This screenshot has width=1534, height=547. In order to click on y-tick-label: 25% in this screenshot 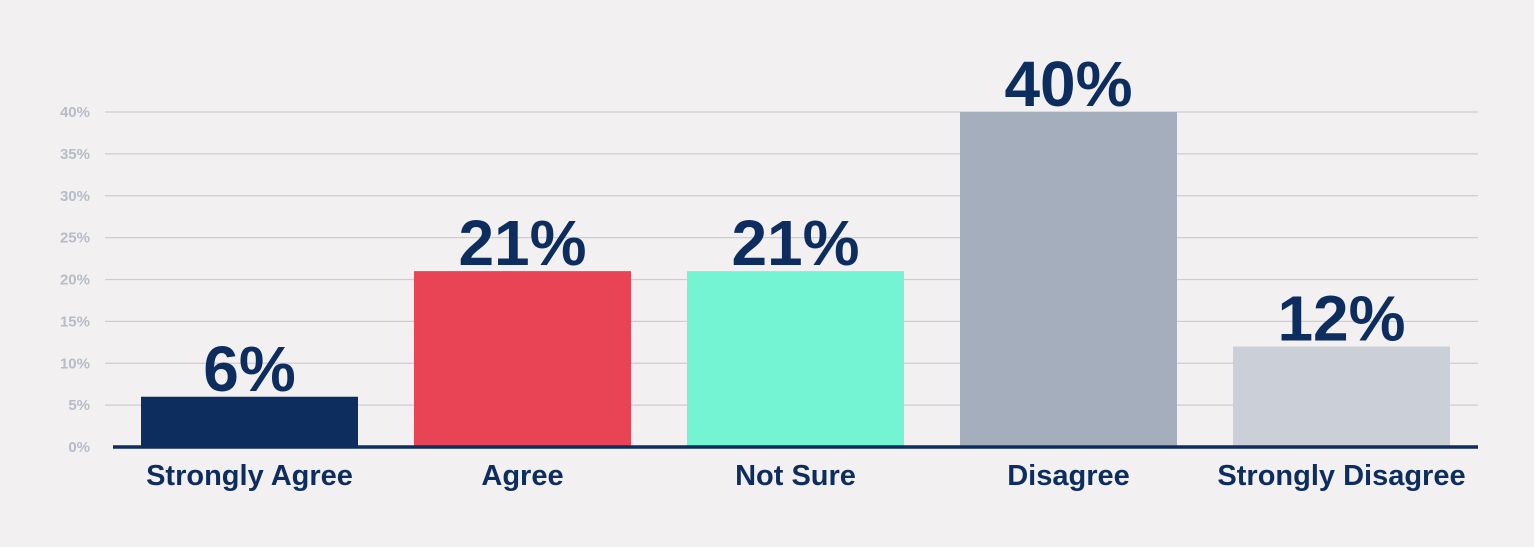, I will do `click(75, 238)`.